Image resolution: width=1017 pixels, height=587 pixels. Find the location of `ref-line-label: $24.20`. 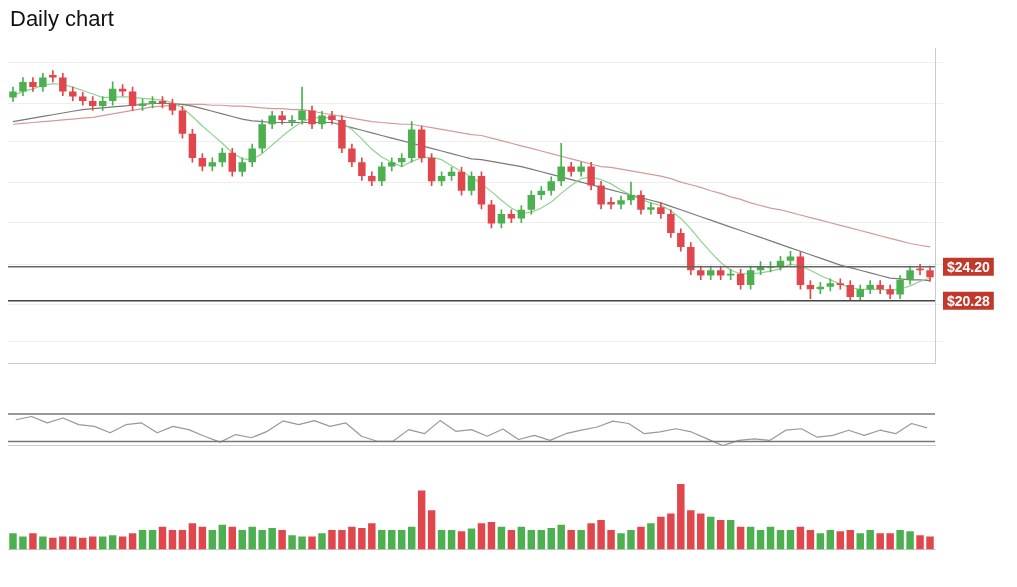

ref-line-label: $24.20 is located at coordinates (969, 266).